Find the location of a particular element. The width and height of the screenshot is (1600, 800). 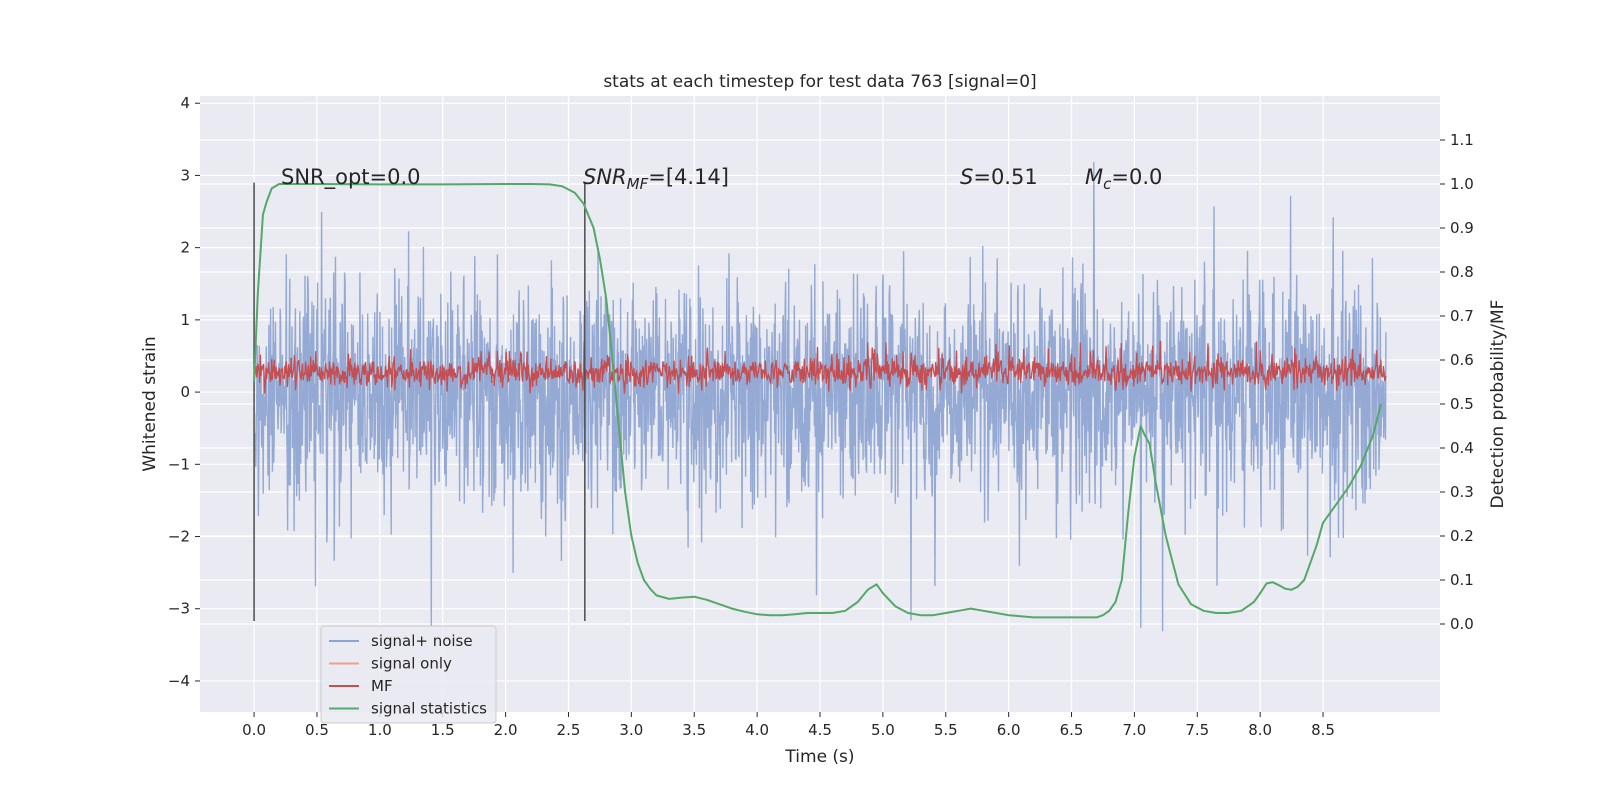

annotation-mc-symbol: M is located at coordinates (1094, 177).